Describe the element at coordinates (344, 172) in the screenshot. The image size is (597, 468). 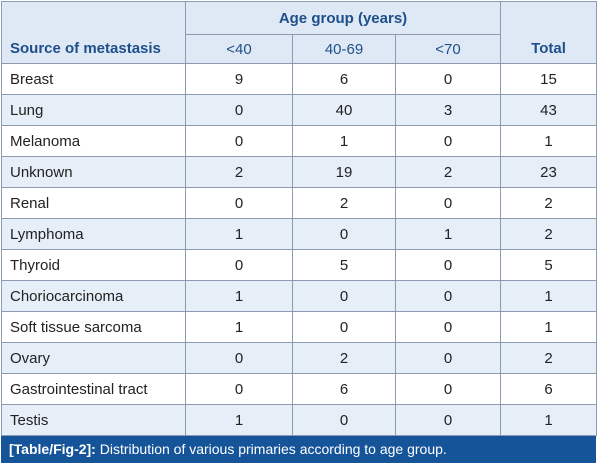
I see `row-value: 19` at that location.